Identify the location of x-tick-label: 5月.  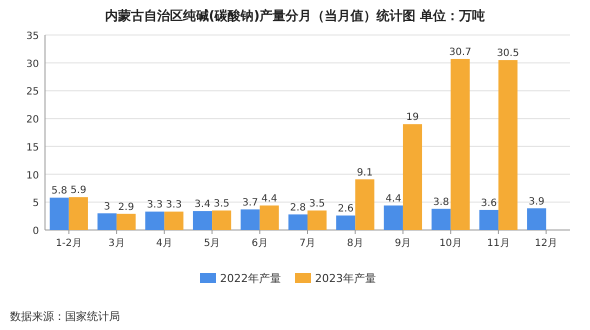
(212, 243).